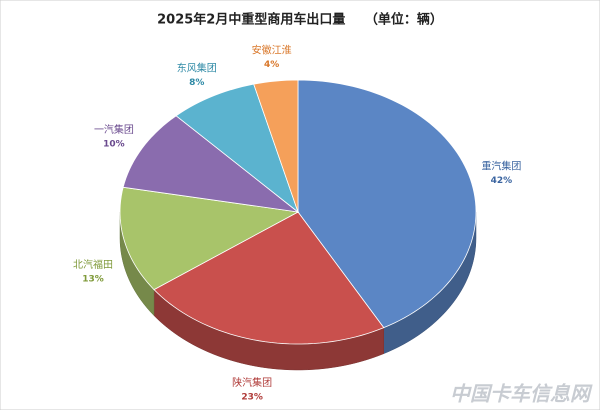 This screenshot has width=600, height=410. Describe the element at coordinates (114, 129) in the screenshot. I see `slice-label: 一汽集团` at that location.